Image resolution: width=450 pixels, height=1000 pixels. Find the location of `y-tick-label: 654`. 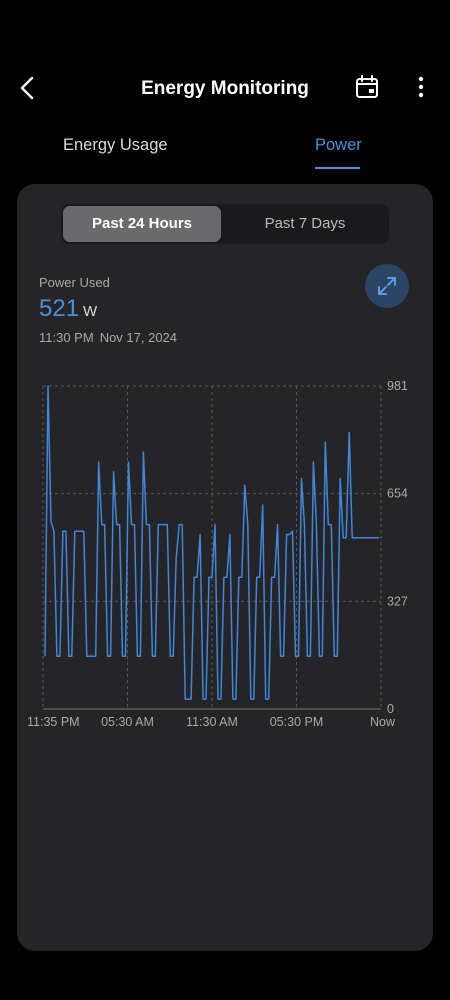

y-tick-label: 654 is located at coordinates (397, 494).